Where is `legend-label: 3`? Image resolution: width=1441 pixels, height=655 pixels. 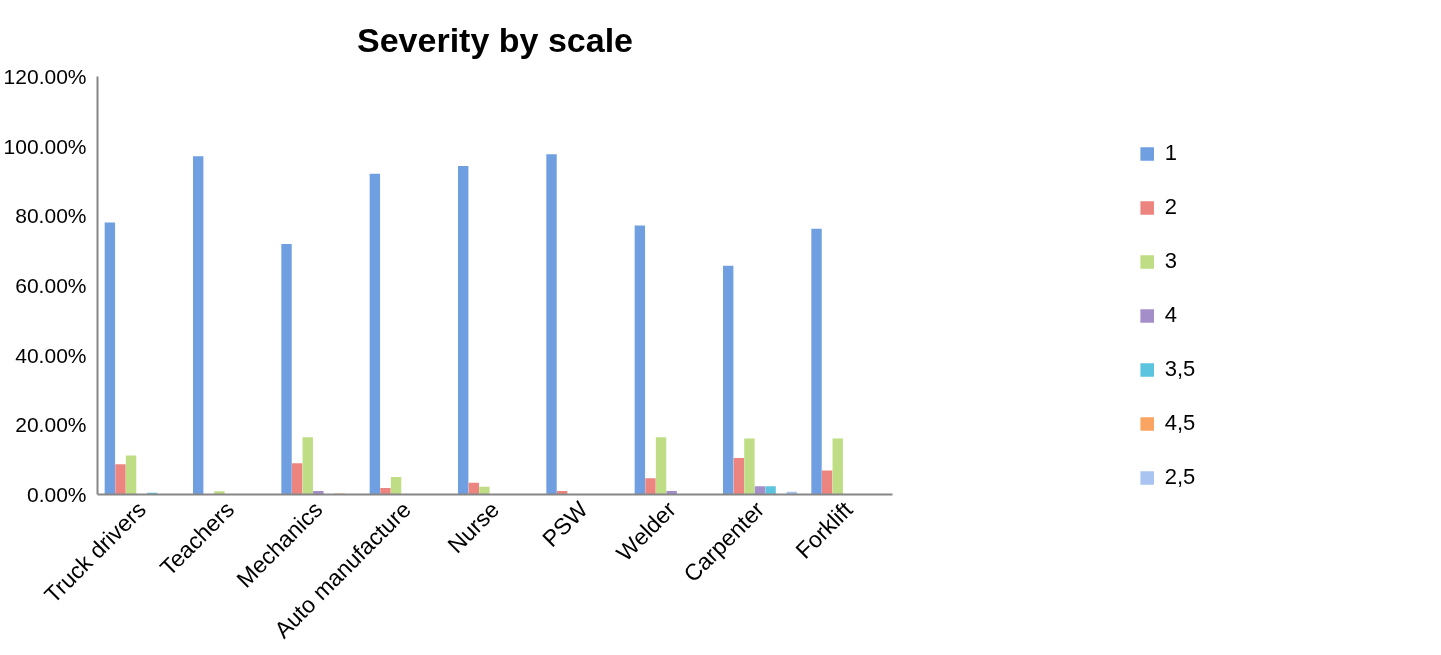
legend-label: 3 is located at coordinates (1171, 261).